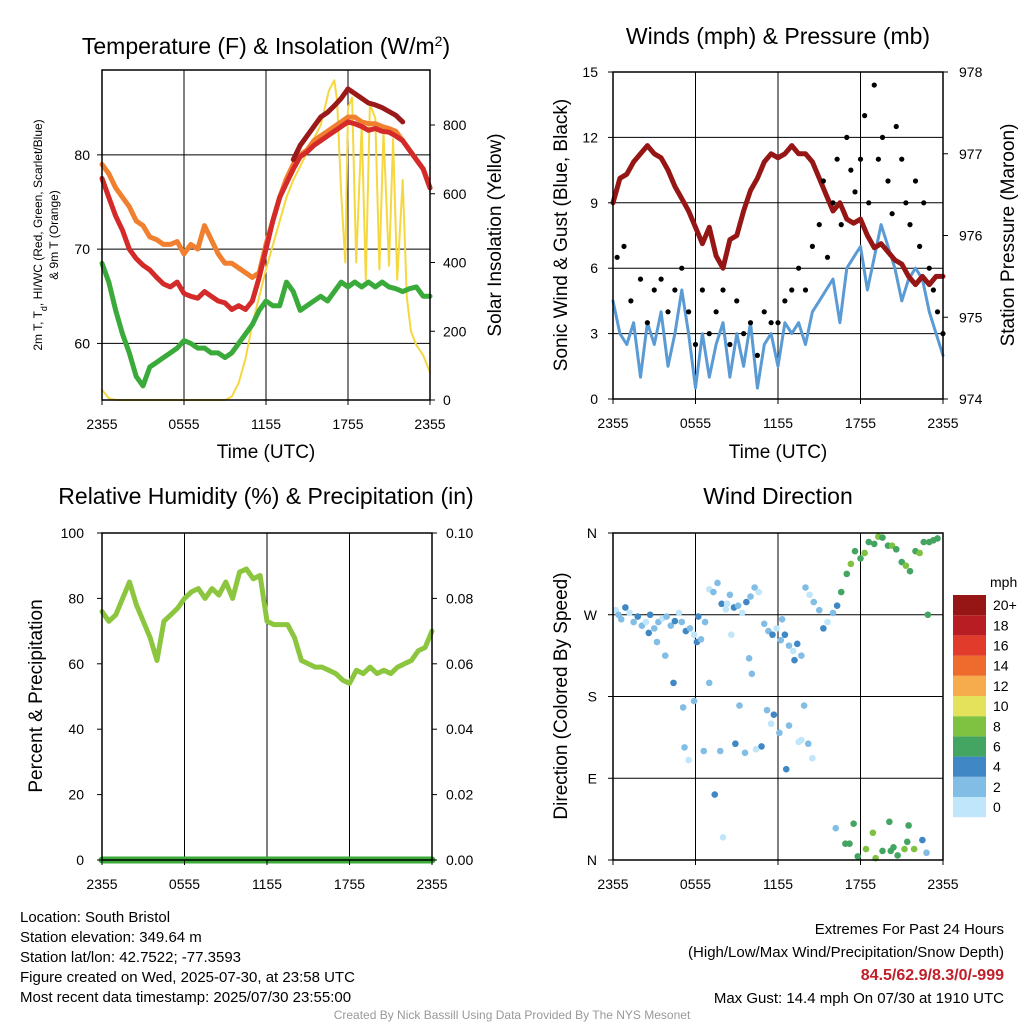  What do you see at coordinates (860, 423) in the screenshot?
I see `winds-xtick-label: 1755` at bounding box center [860, 423].